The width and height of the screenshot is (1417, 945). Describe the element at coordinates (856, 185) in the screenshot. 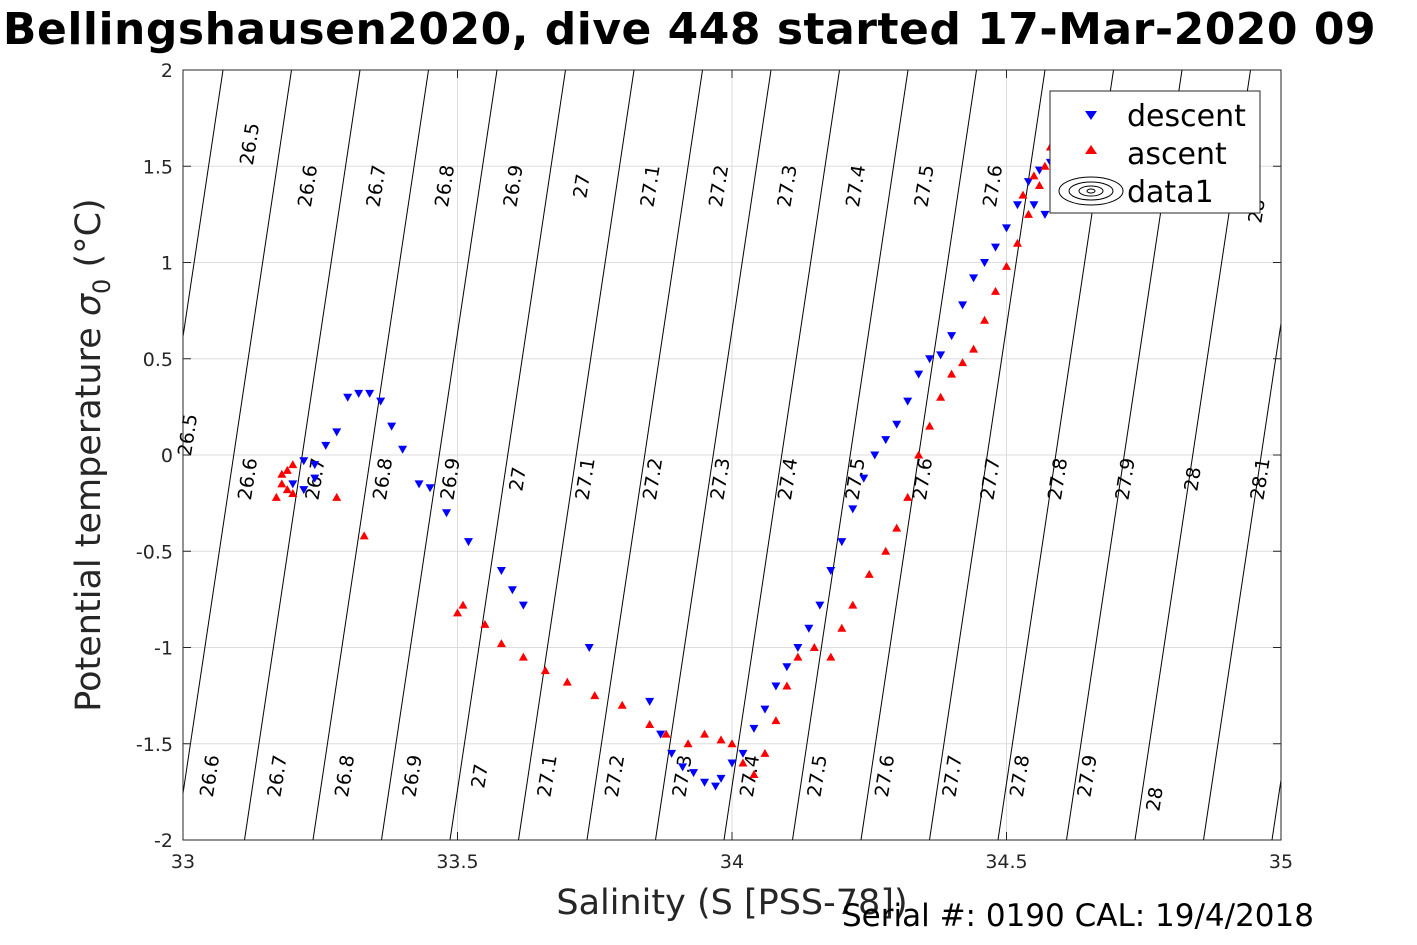

I see `isopycnal-label: 27.4` at that location.